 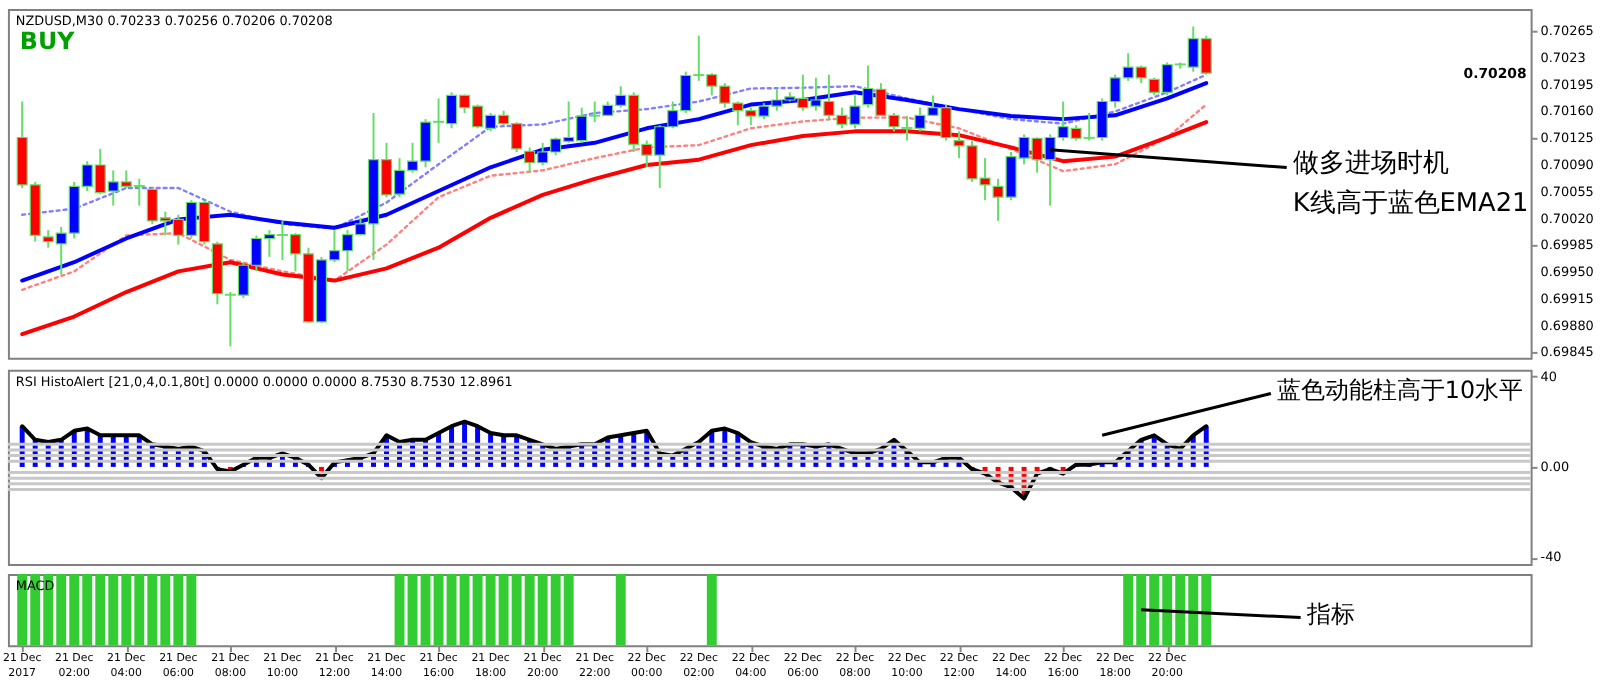 What do you see at coordinates (1329, 613) in the screenshot?
I see `annotation: 指标` at bounding box center [1329, 613].